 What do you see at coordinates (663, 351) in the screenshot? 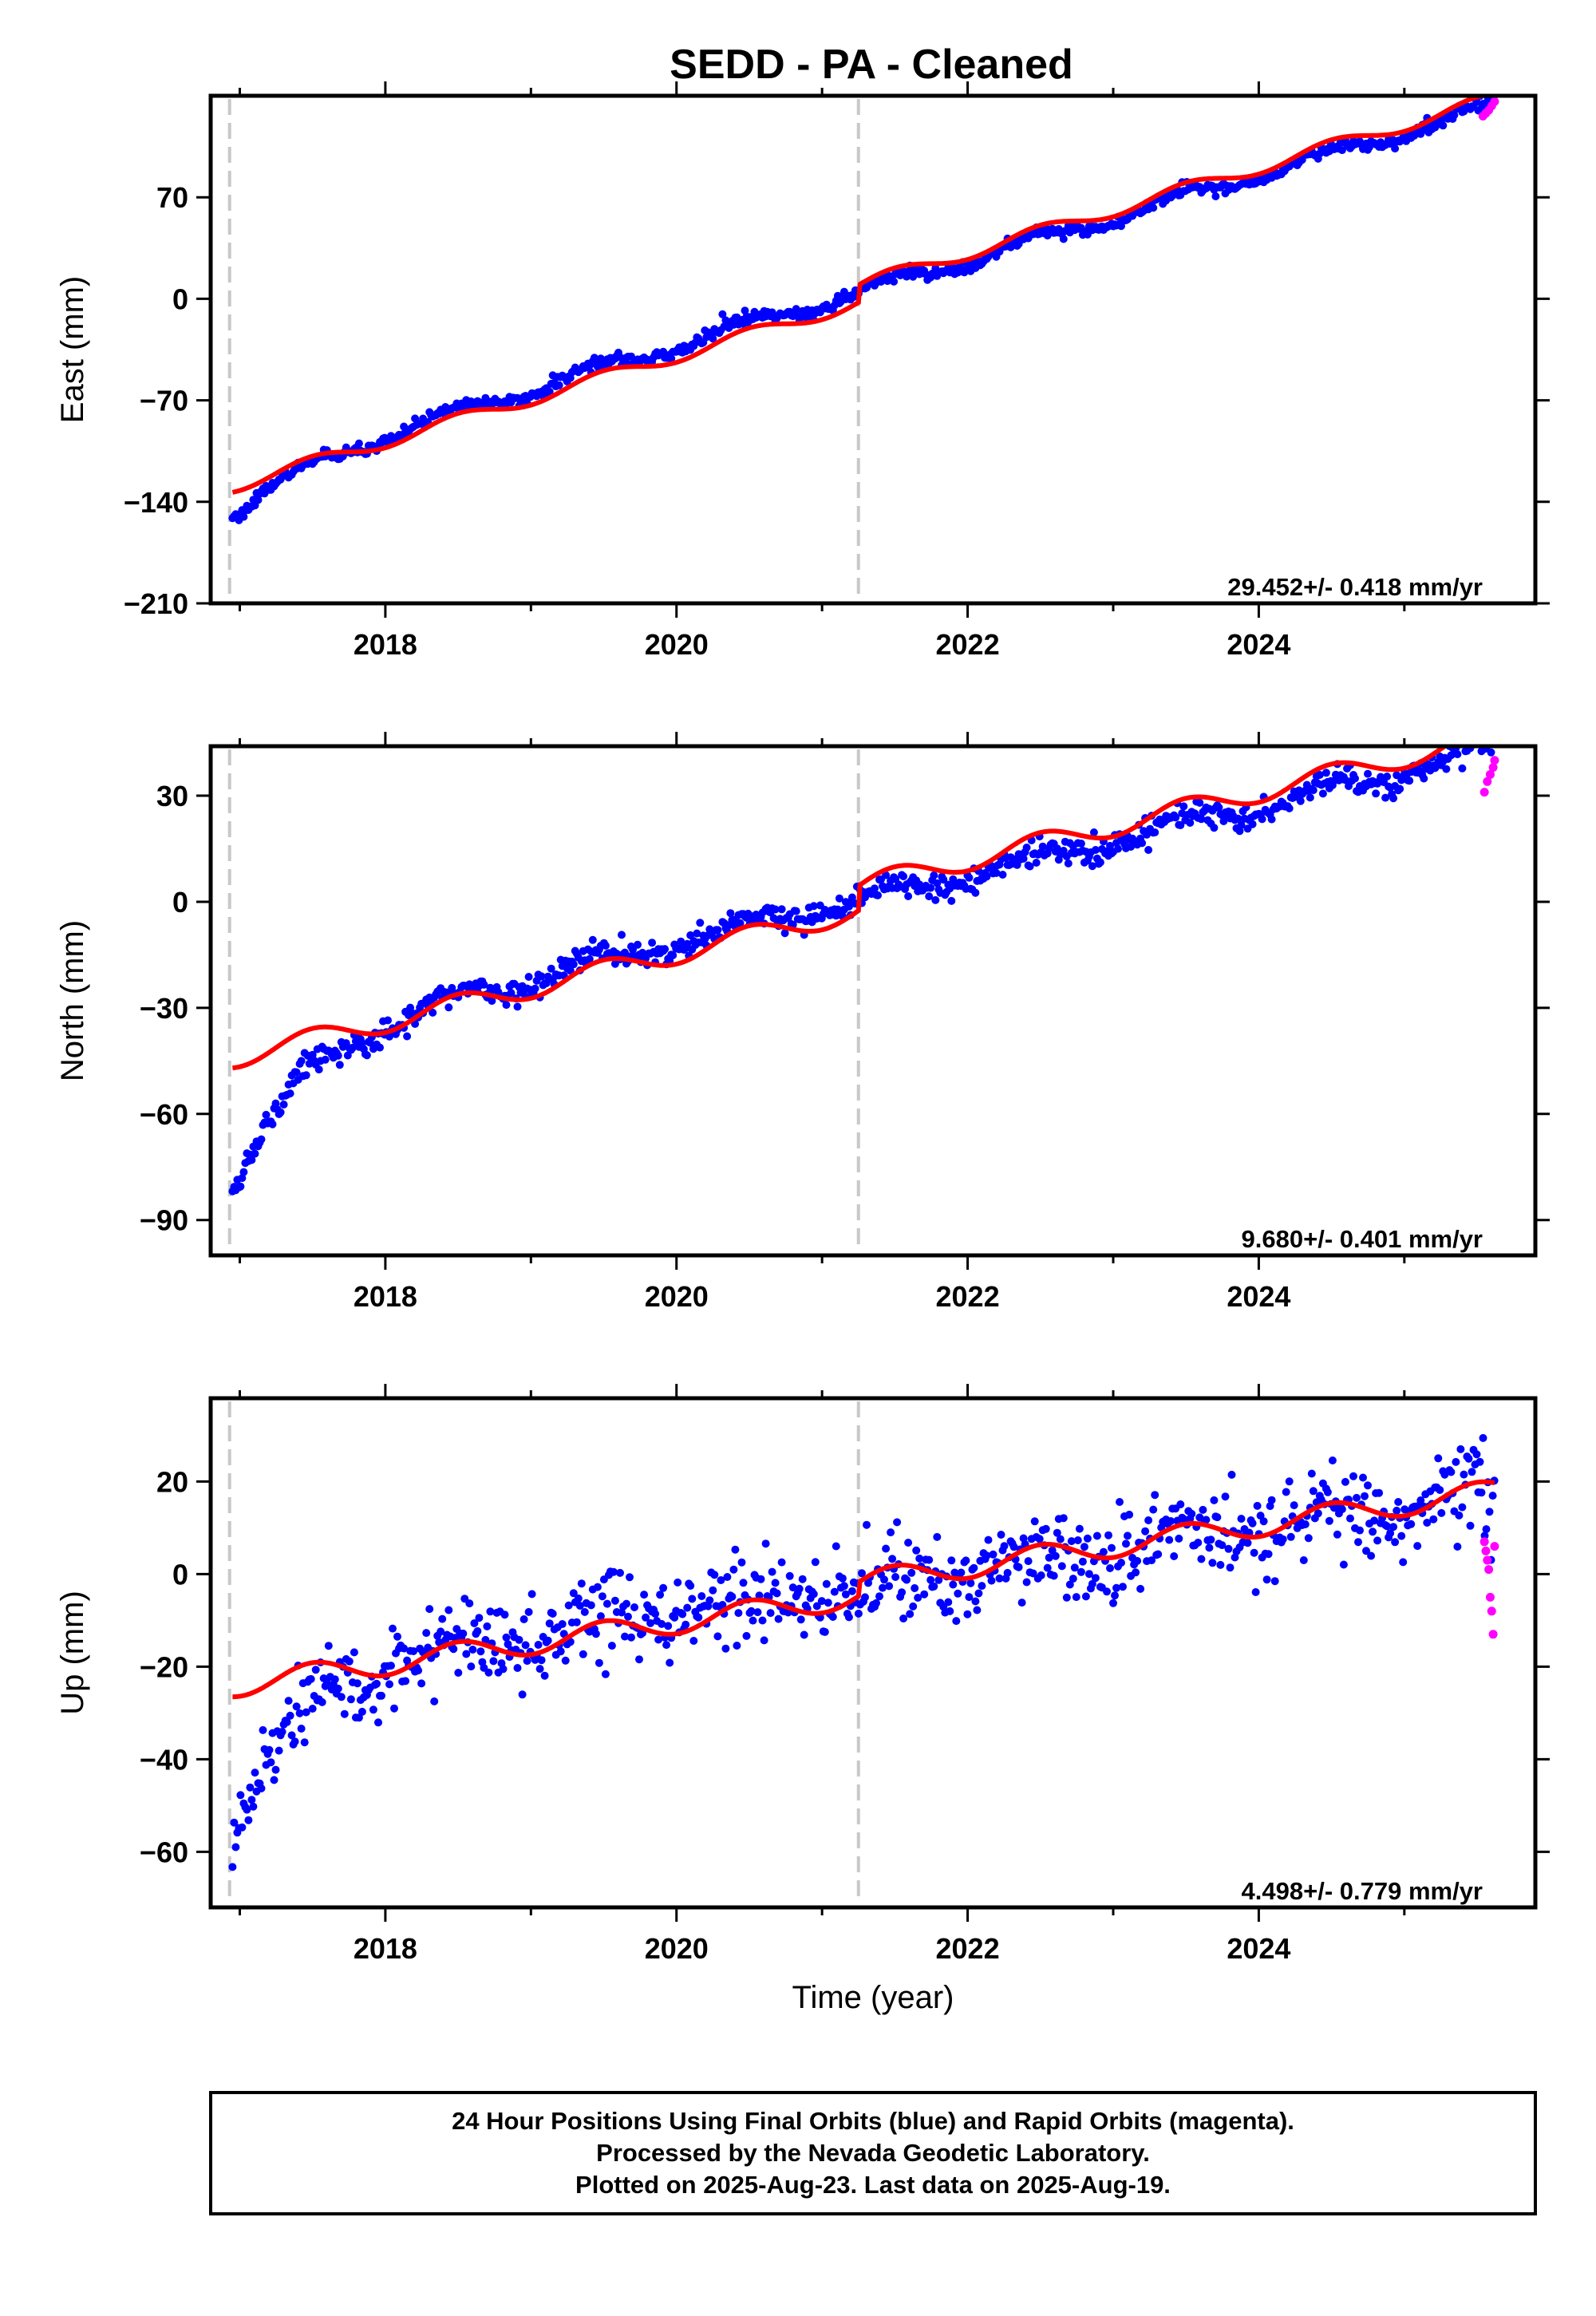
I see `east-point` at bounding box center [663, 351].